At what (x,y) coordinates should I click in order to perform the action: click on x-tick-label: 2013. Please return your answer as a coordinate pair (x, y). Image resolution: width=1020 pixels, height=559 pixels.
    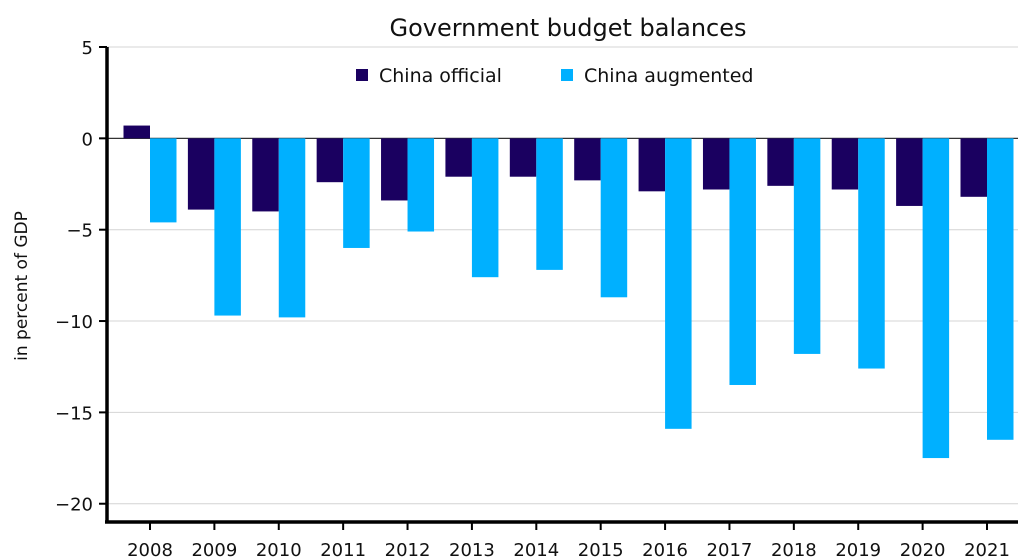
    Looking at the image, I should click on (472, 549).